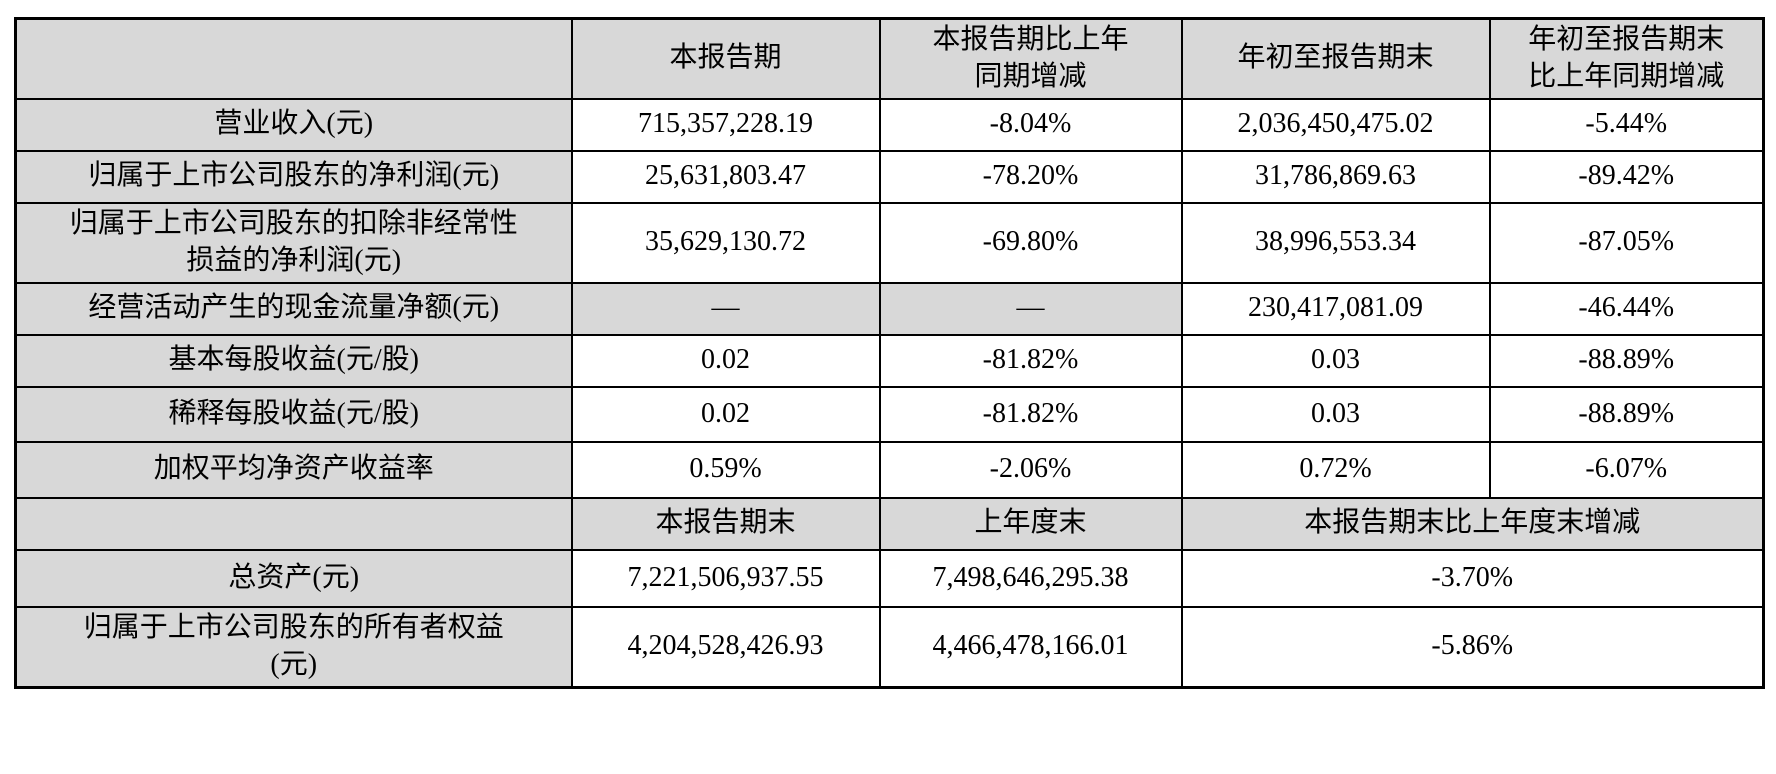 The width and height of the screenshot is (1776, 774). Describe the element at coordinates (293, 124) in the screenshot. I see `row-label: 营业收入(元)` at that location.